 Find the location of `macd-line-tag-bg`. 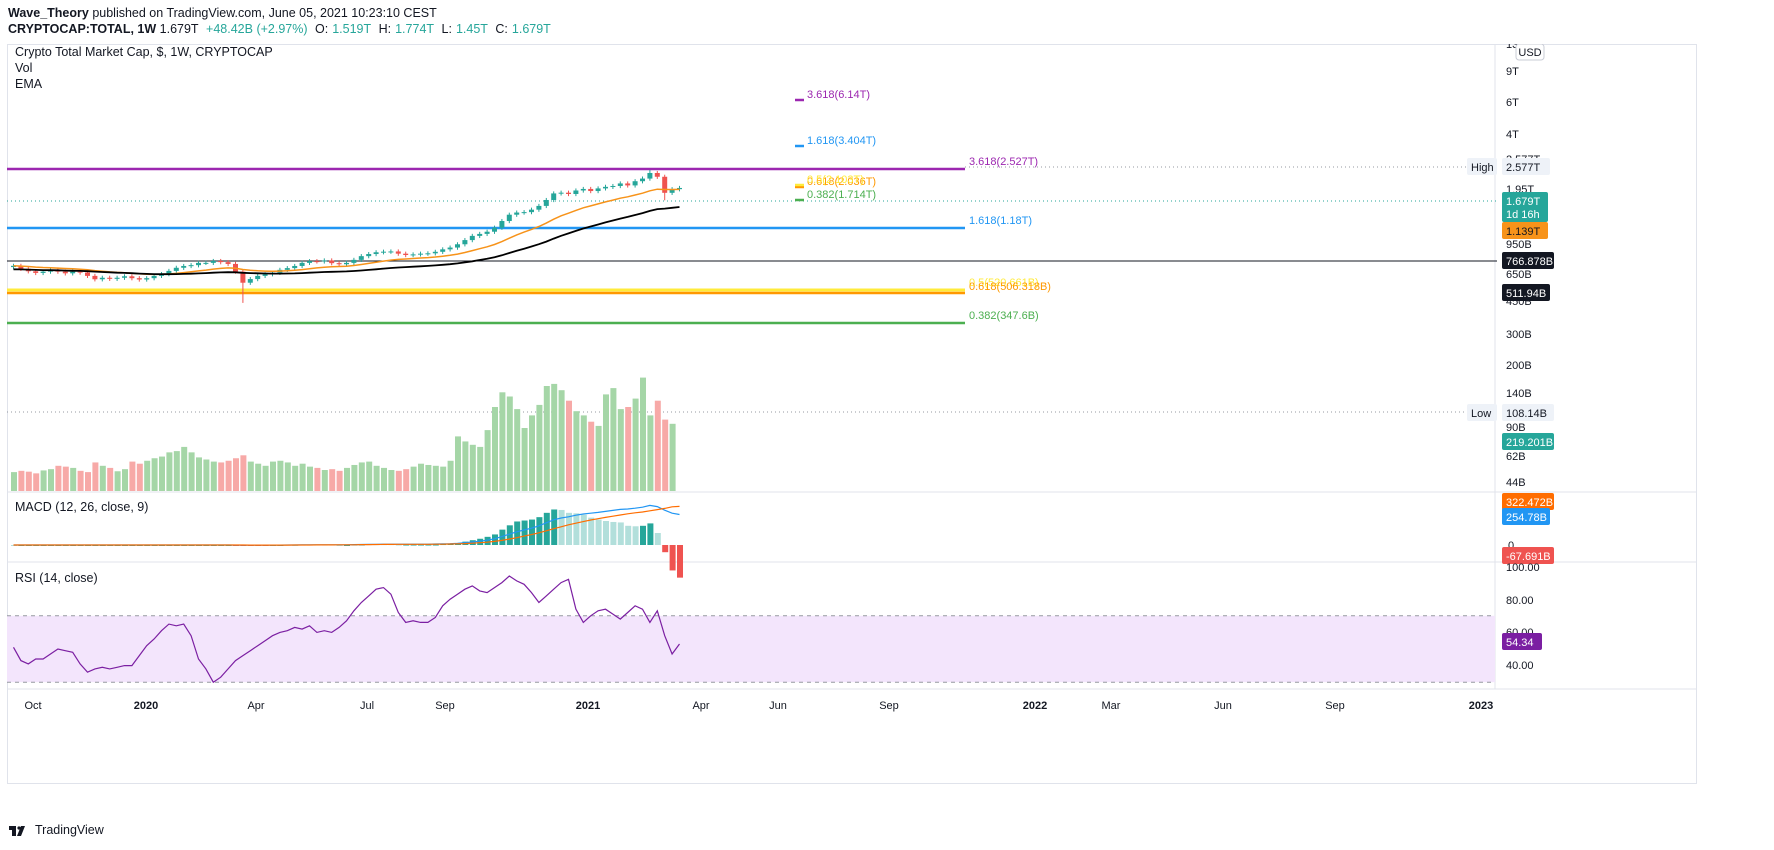

macd-line-tag-bg is located at coordinates (1526, 516).